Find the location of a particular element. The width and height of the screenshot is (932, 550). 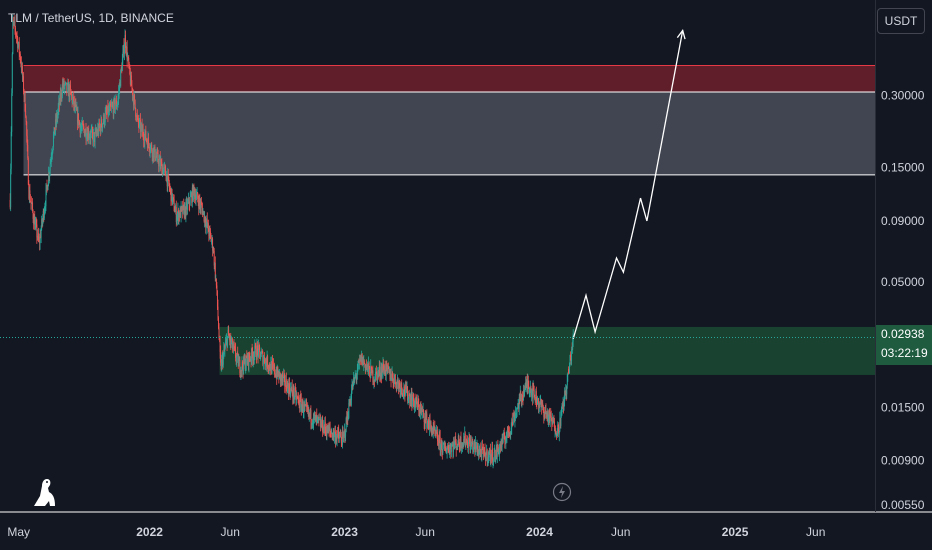

time-axis: May 2022 Jun 2023 Jun 2024 Jun 2025 Jun is located at coordinates (416, 532).